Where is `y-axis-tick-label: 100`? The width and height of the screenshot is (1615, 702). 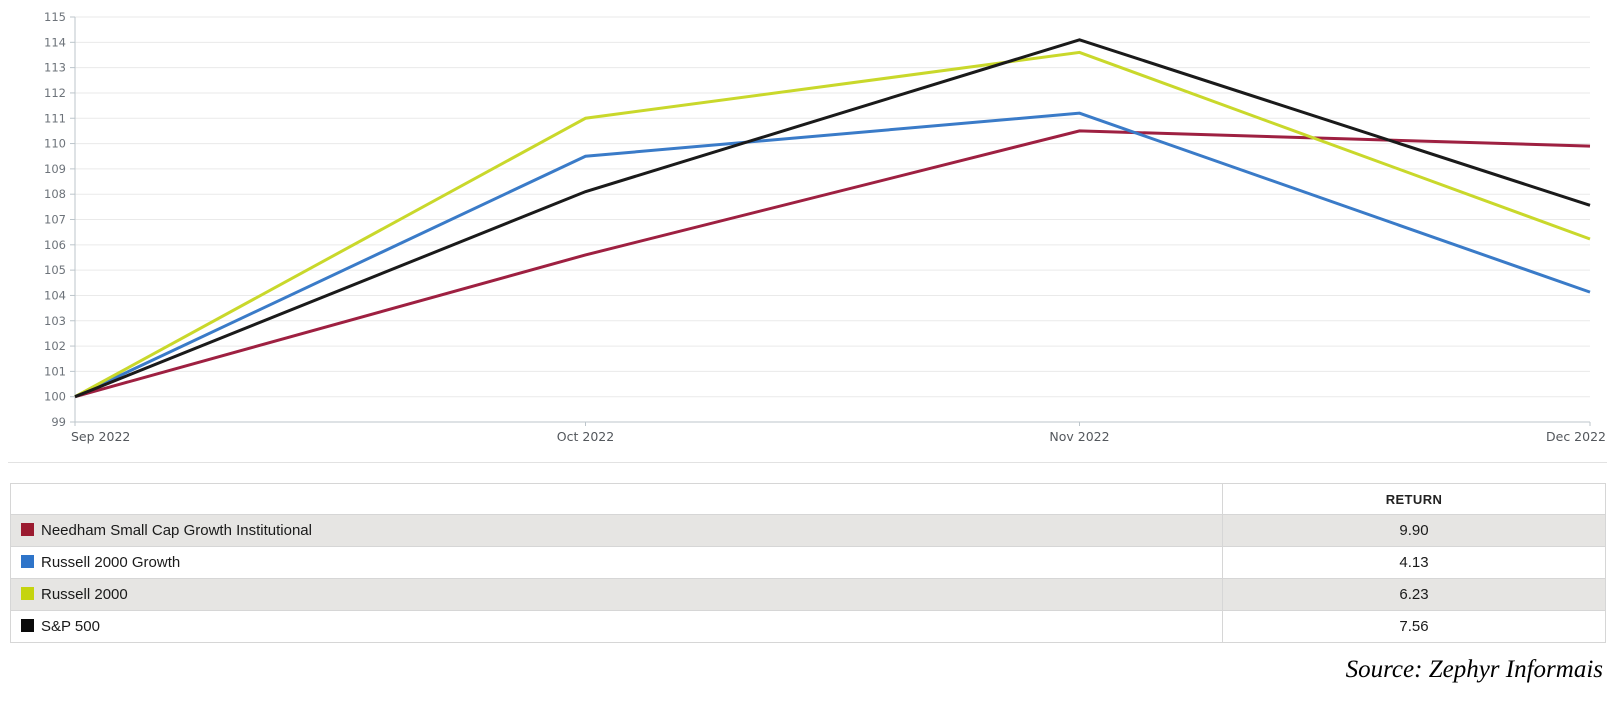
y-axis-tick-label: 100 is located at coordinates (55, 397).